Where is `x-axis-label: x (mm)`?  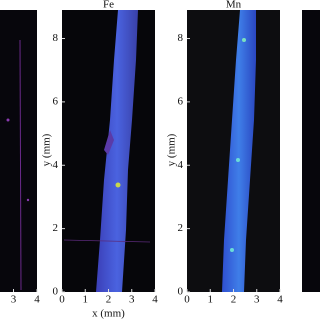 x-axis-label: x (mm) is located at coordinates (108, 314).